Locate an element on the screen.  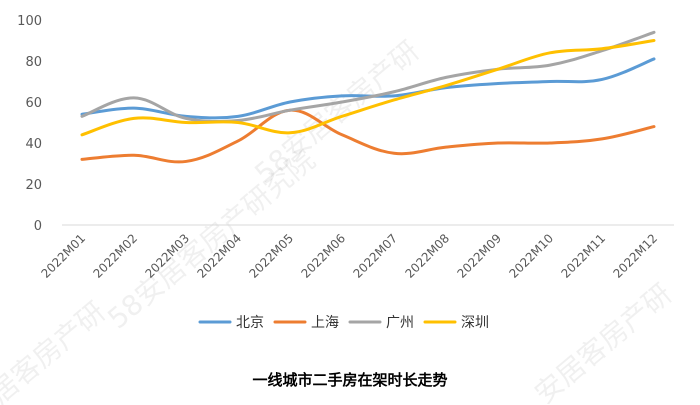
legend-label: 北京 is located at coordinates (250, 323).